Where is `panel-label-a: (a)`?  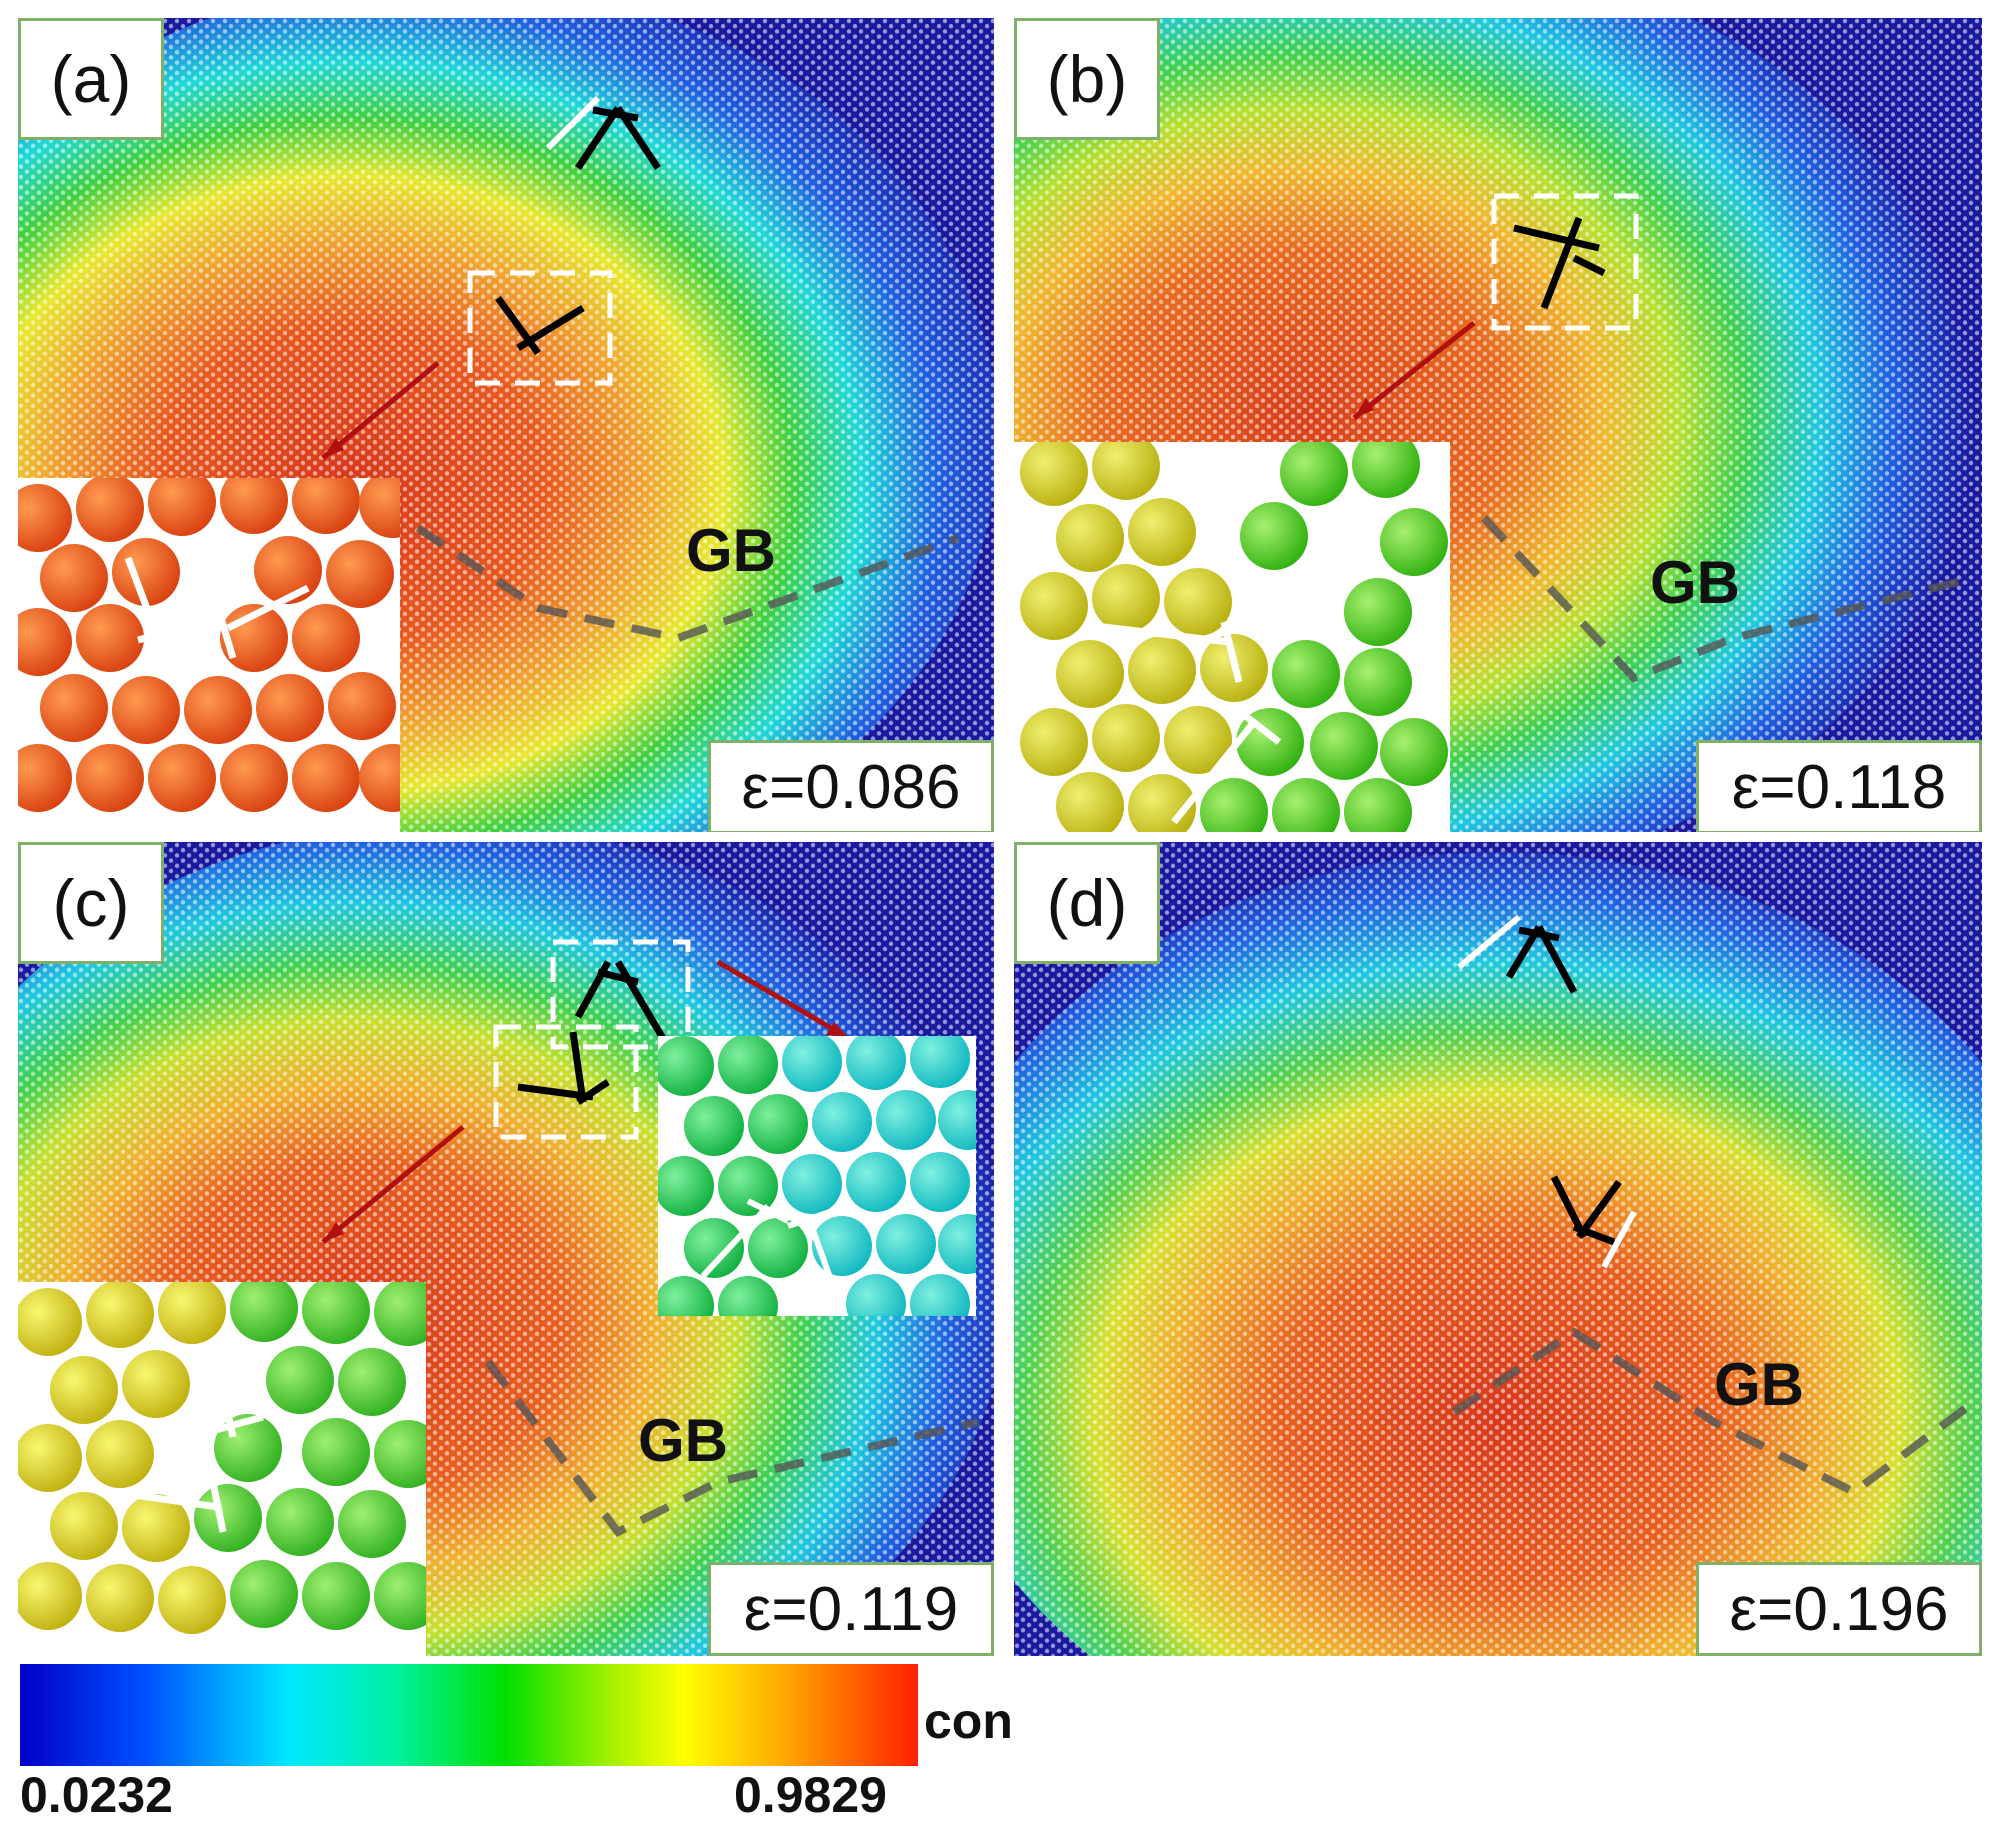
panel-label-a: (a) is located at coordinates (91, 79).